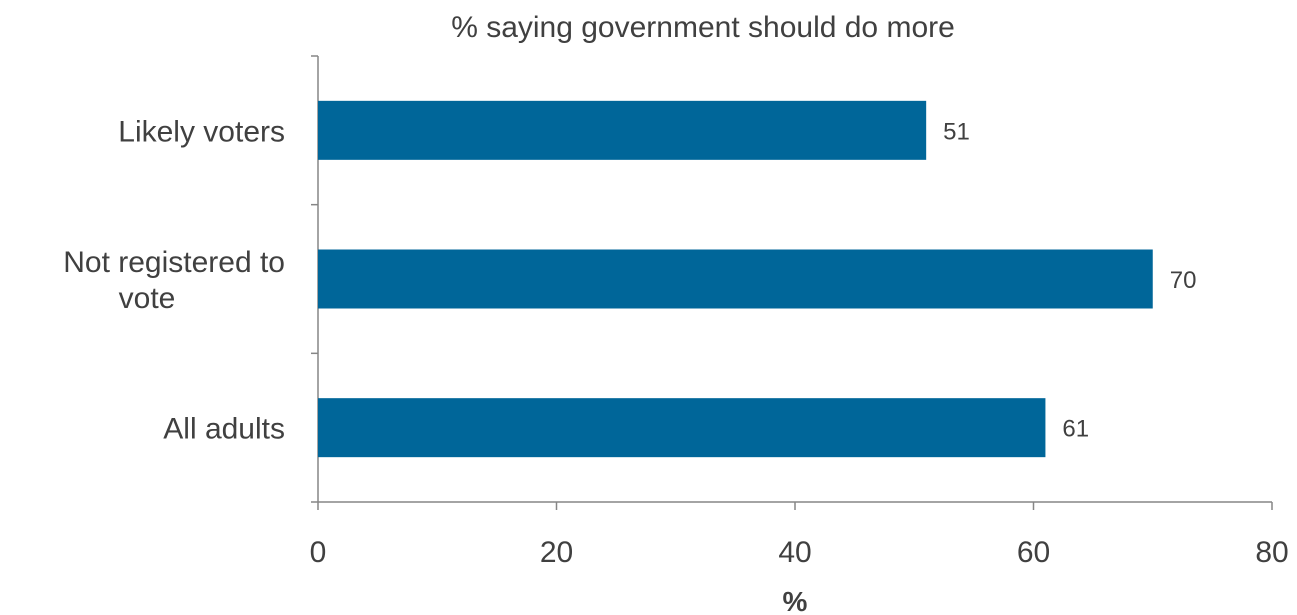 This screenshot has width=1297, height=615. What do you see at coordinates (956, 131) in the screenshot?
I see `data-label: 51` at bounding box center [956, 131].